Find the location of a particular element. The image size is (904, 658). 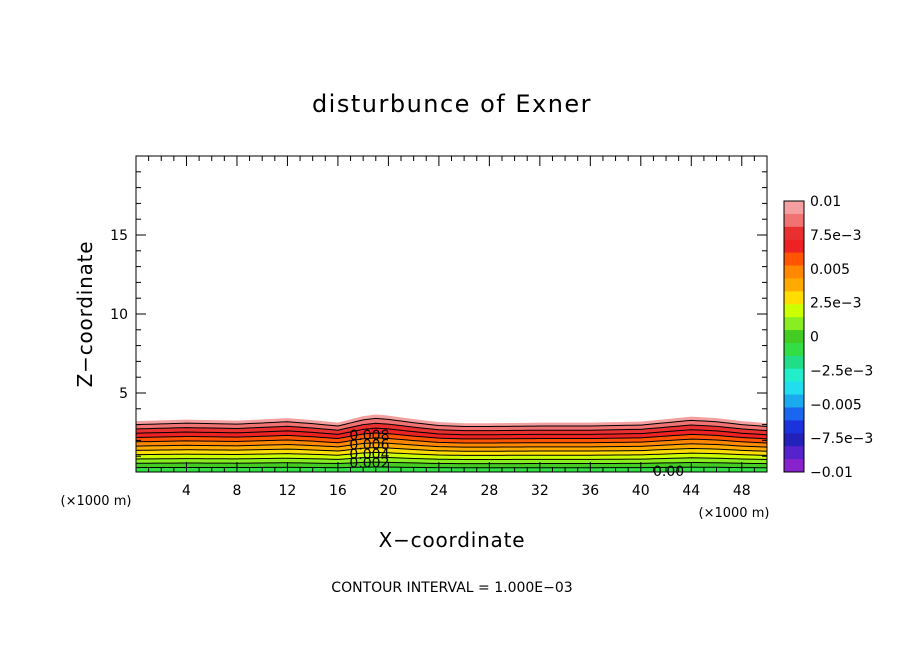

x-tick-label: 44 is located at coordinates (691, 491).